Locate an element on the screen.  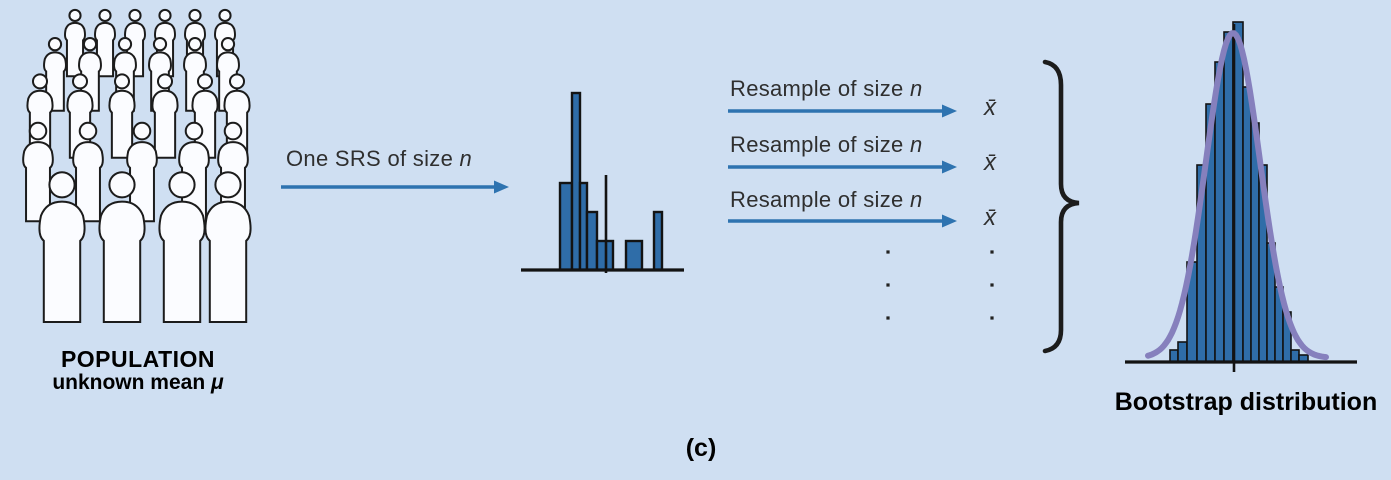
resample-mean-3: x̄ is located at coordinates (990, 217).